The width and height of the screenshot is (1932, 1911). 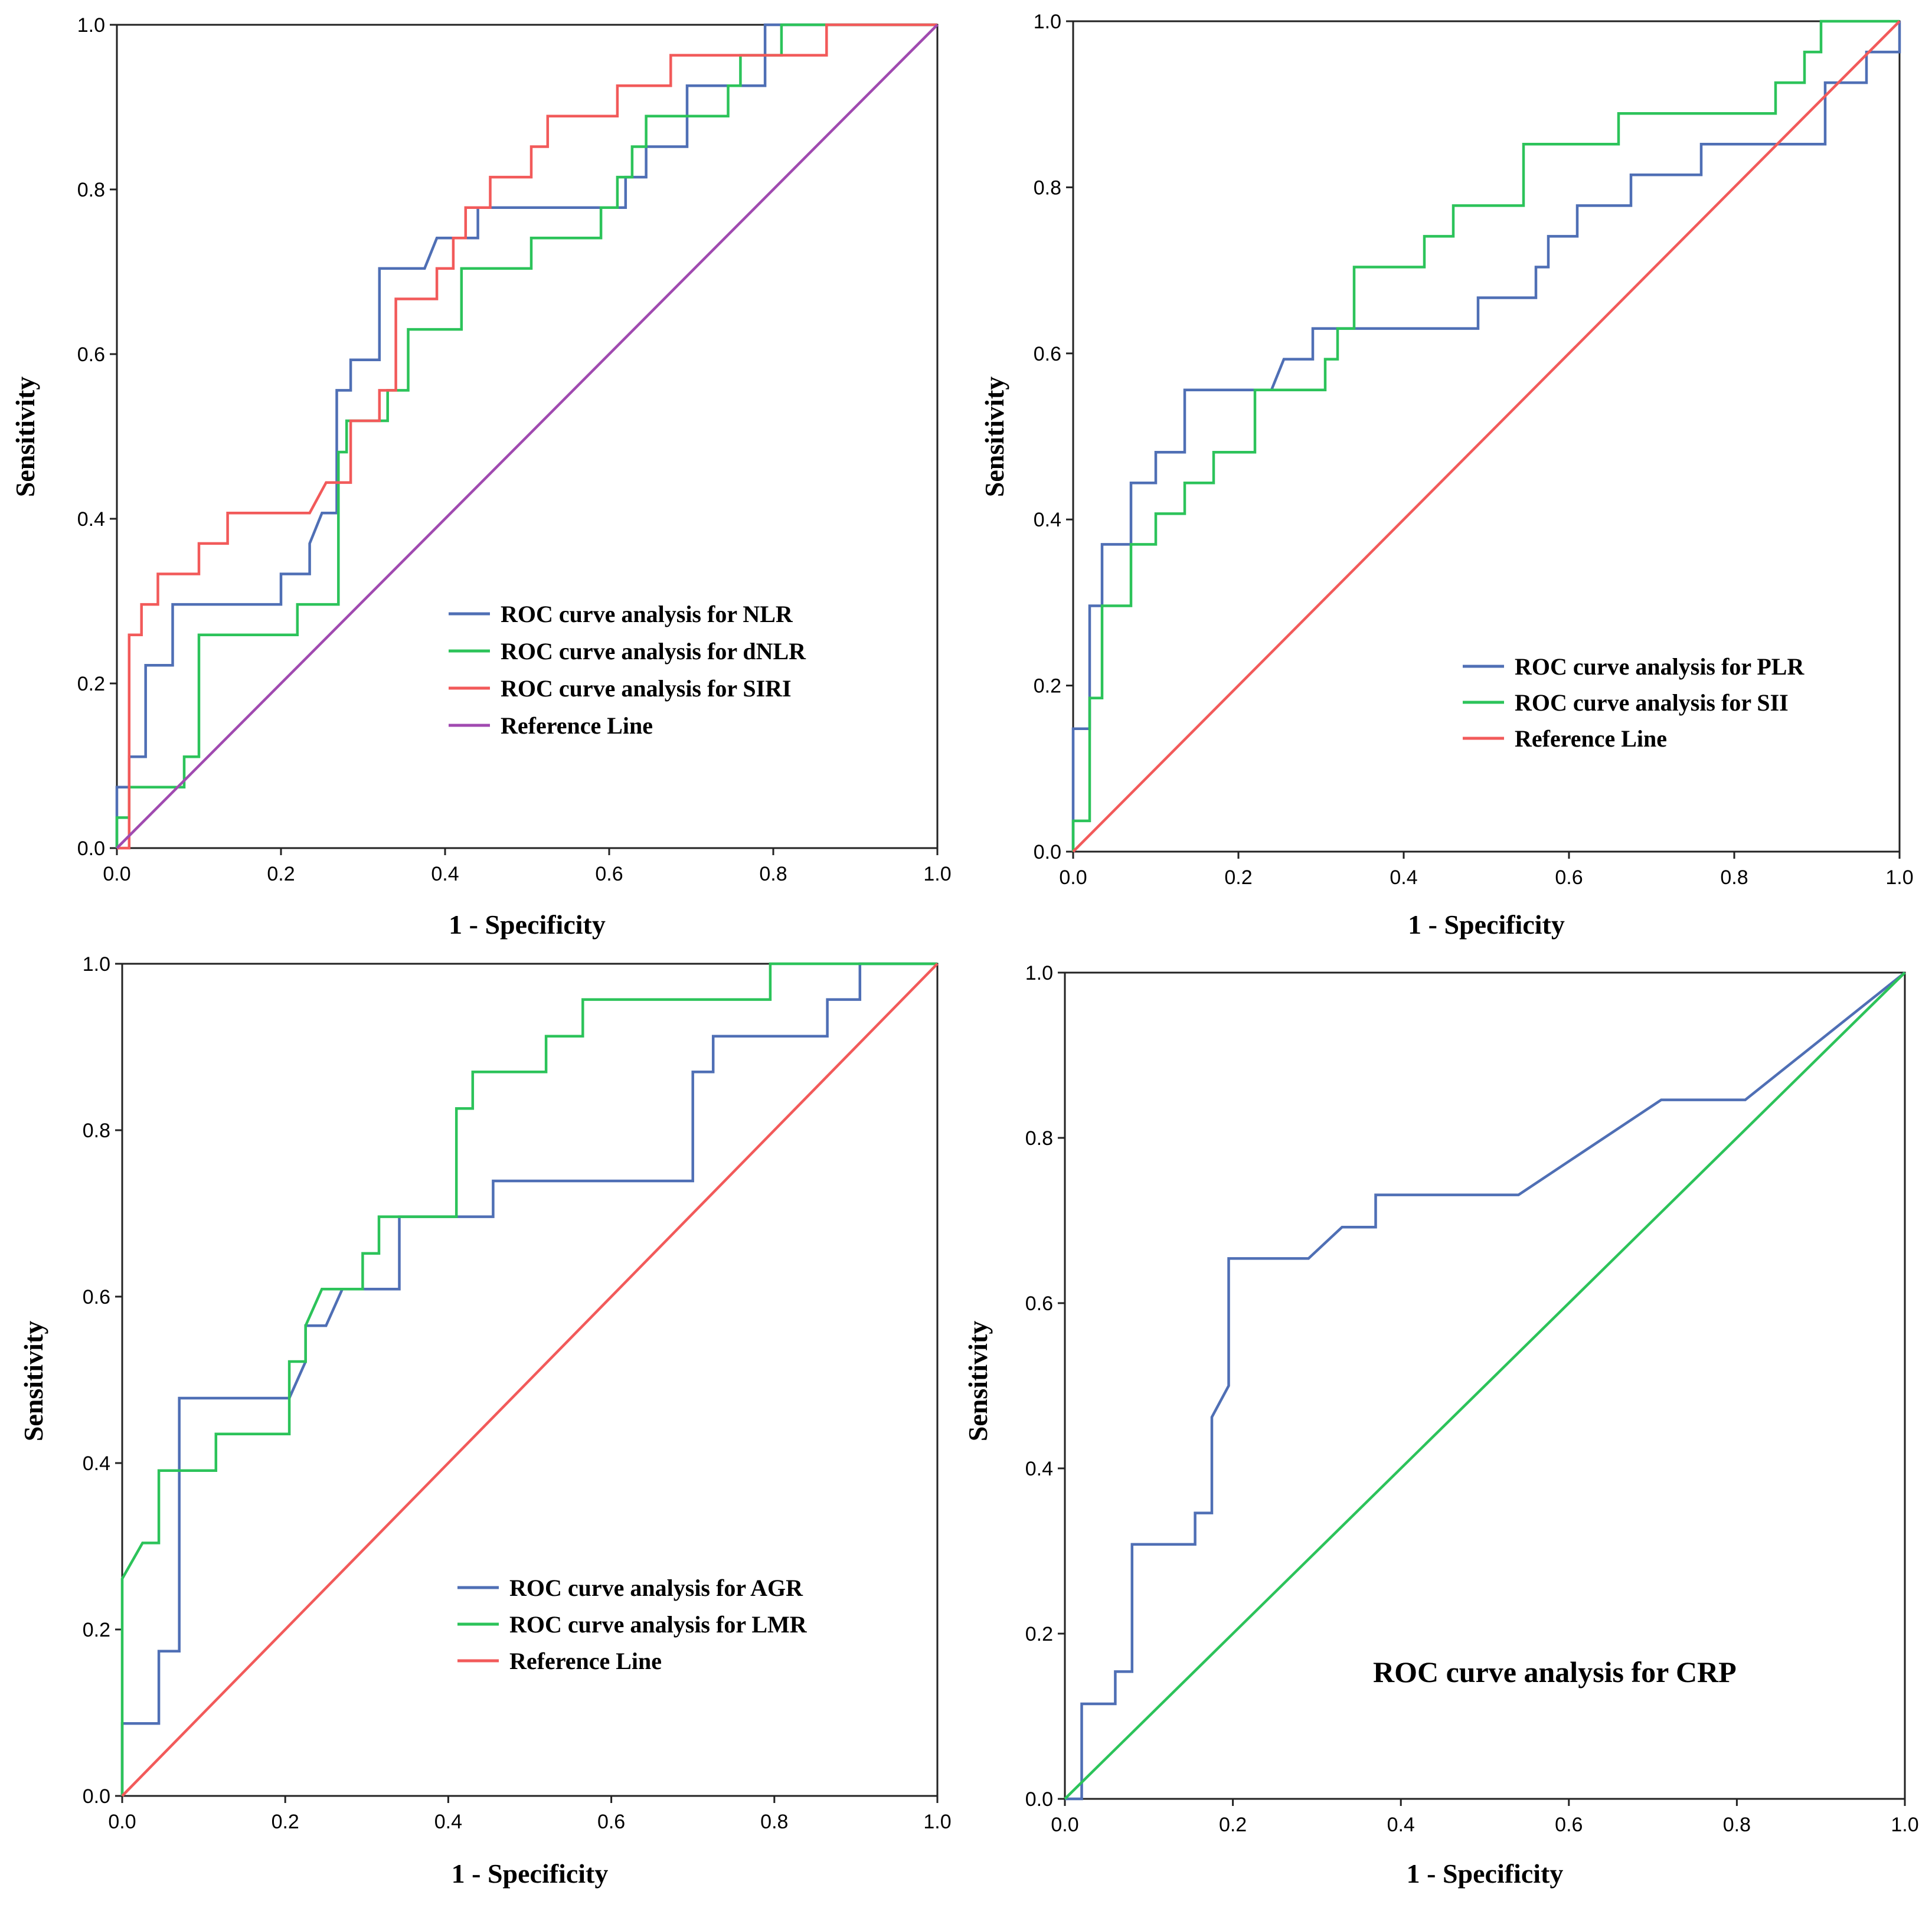 What do you see at coordinates (1652, 703) in the screenshot?
I see `legend-label: ROC curve analysis for SII` at bounding box center [1652, 703].